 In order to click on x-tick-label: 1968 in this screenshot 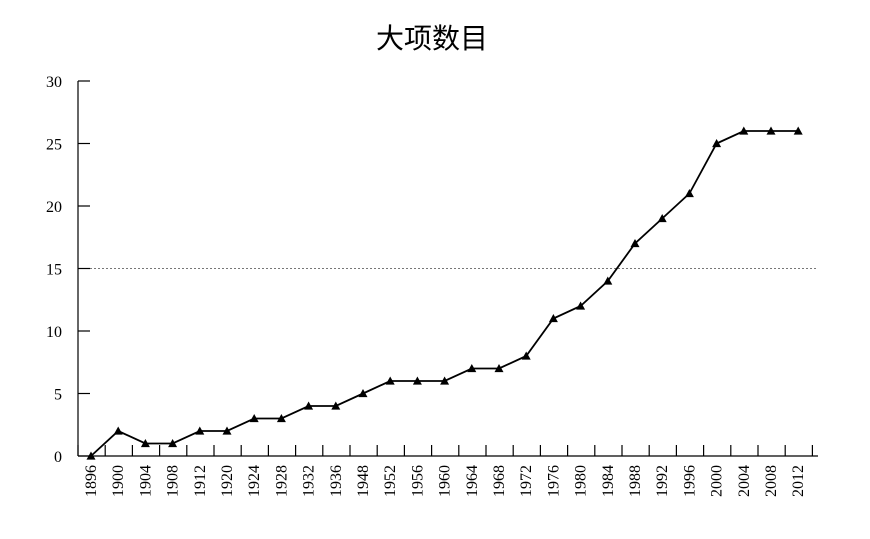, I will do `click(499, 481)`.